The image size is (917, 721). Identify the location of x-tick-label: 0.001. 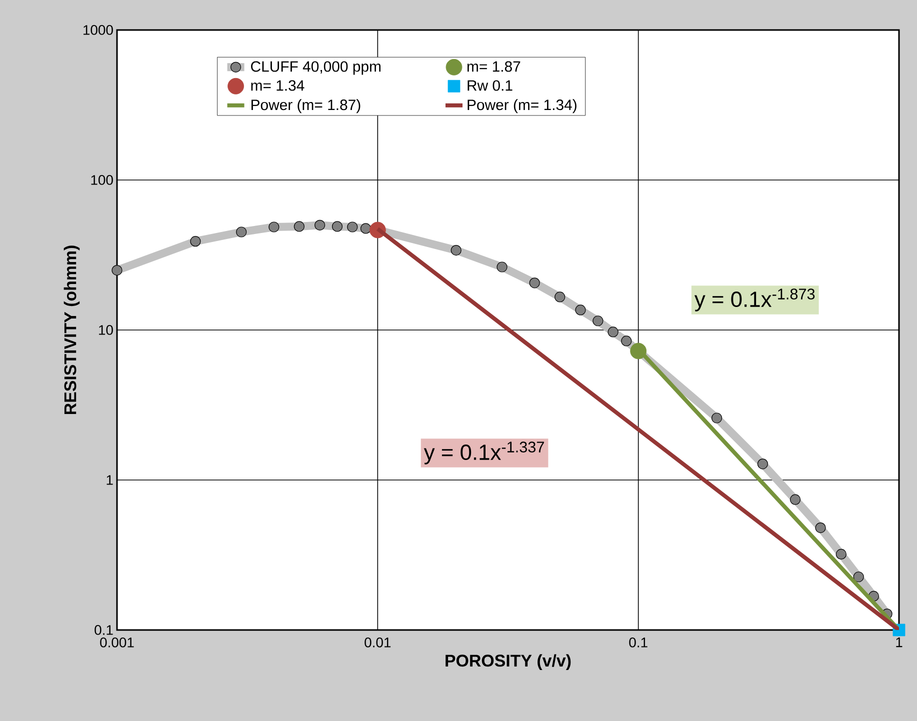
(117, 642).